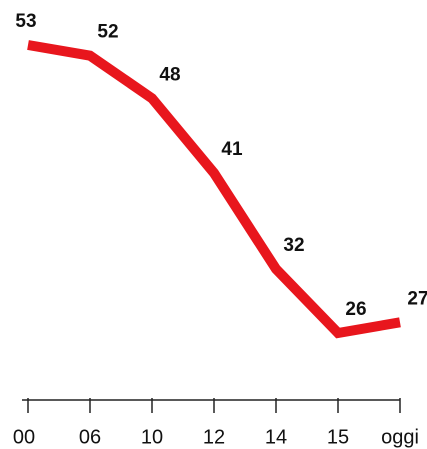  What do you see at coordinates (400, 437) in the screenshot?
I see `x-tick-label: oggi` at bounding box center [400, 437].